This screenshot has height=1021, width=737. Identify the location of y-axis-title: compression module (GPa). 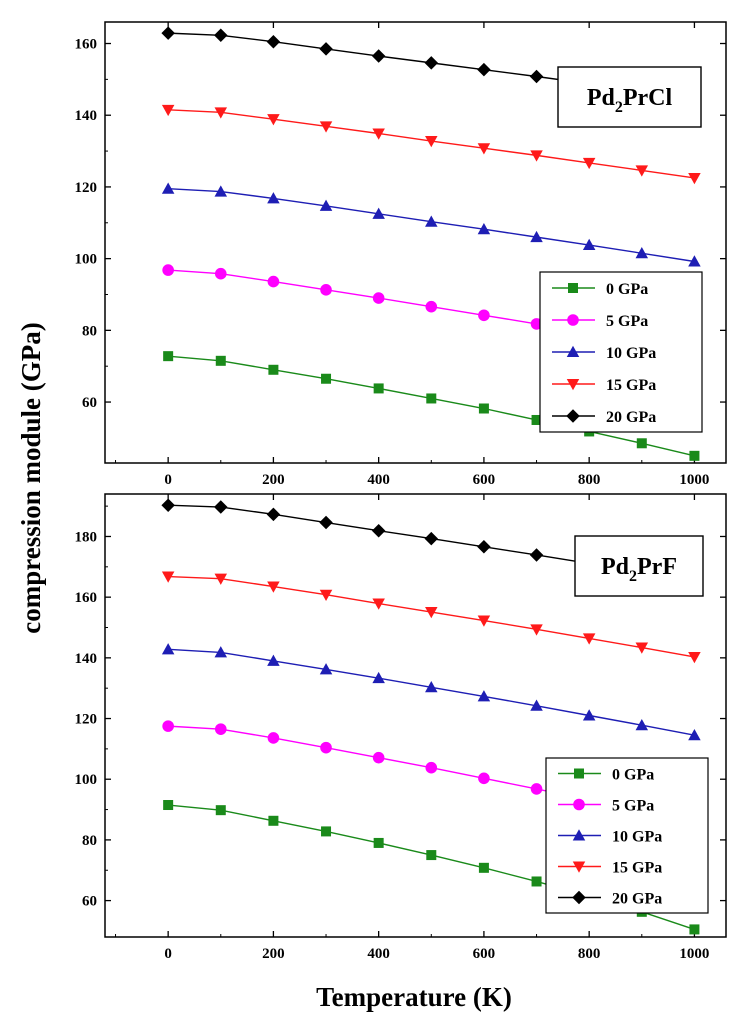
(31, 478).